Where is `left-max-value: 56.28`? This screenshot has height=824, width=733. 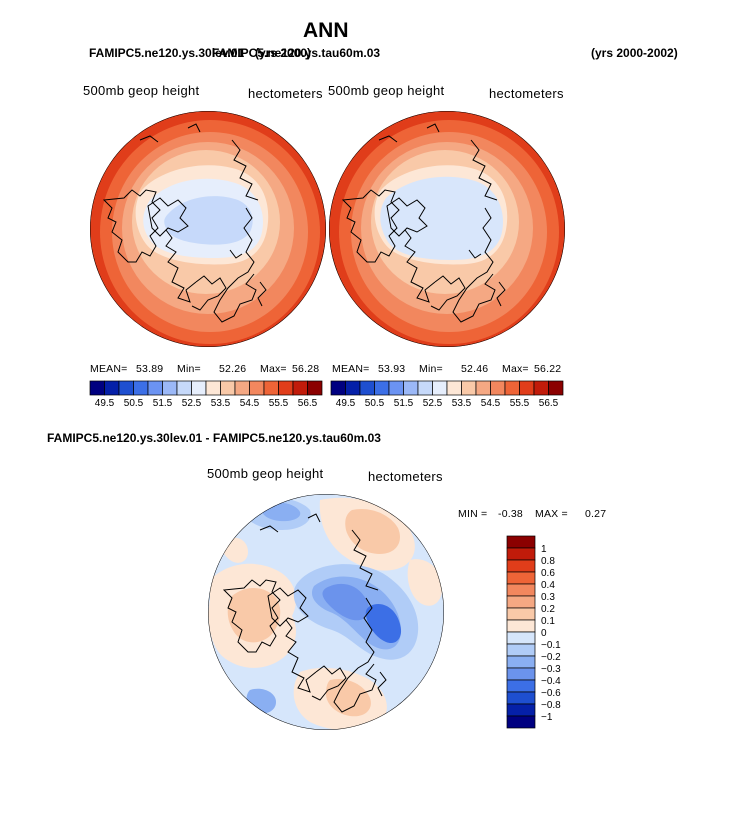 left-max-value: 56.28 is located at coordinates (306, 369).